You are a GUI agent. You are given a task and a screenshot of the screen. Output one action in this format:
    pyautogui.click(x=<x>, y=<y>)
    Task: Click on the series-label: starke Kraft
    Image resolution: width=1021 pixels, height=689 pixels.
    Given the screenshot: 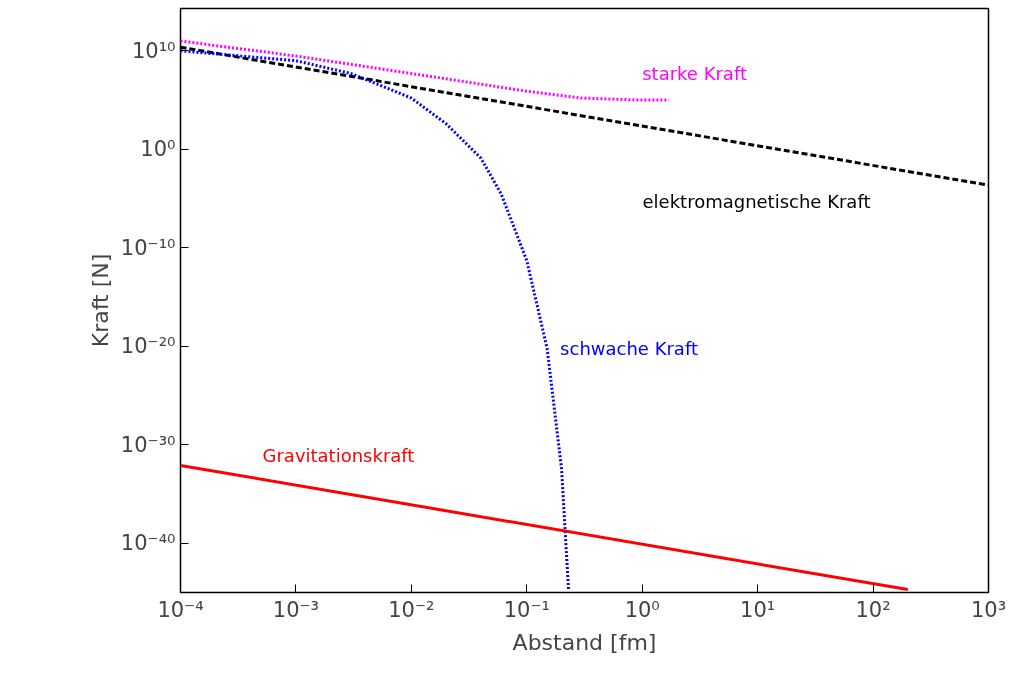 What is the action you would take?
    pyautogui.click(x=694, y=73)
    